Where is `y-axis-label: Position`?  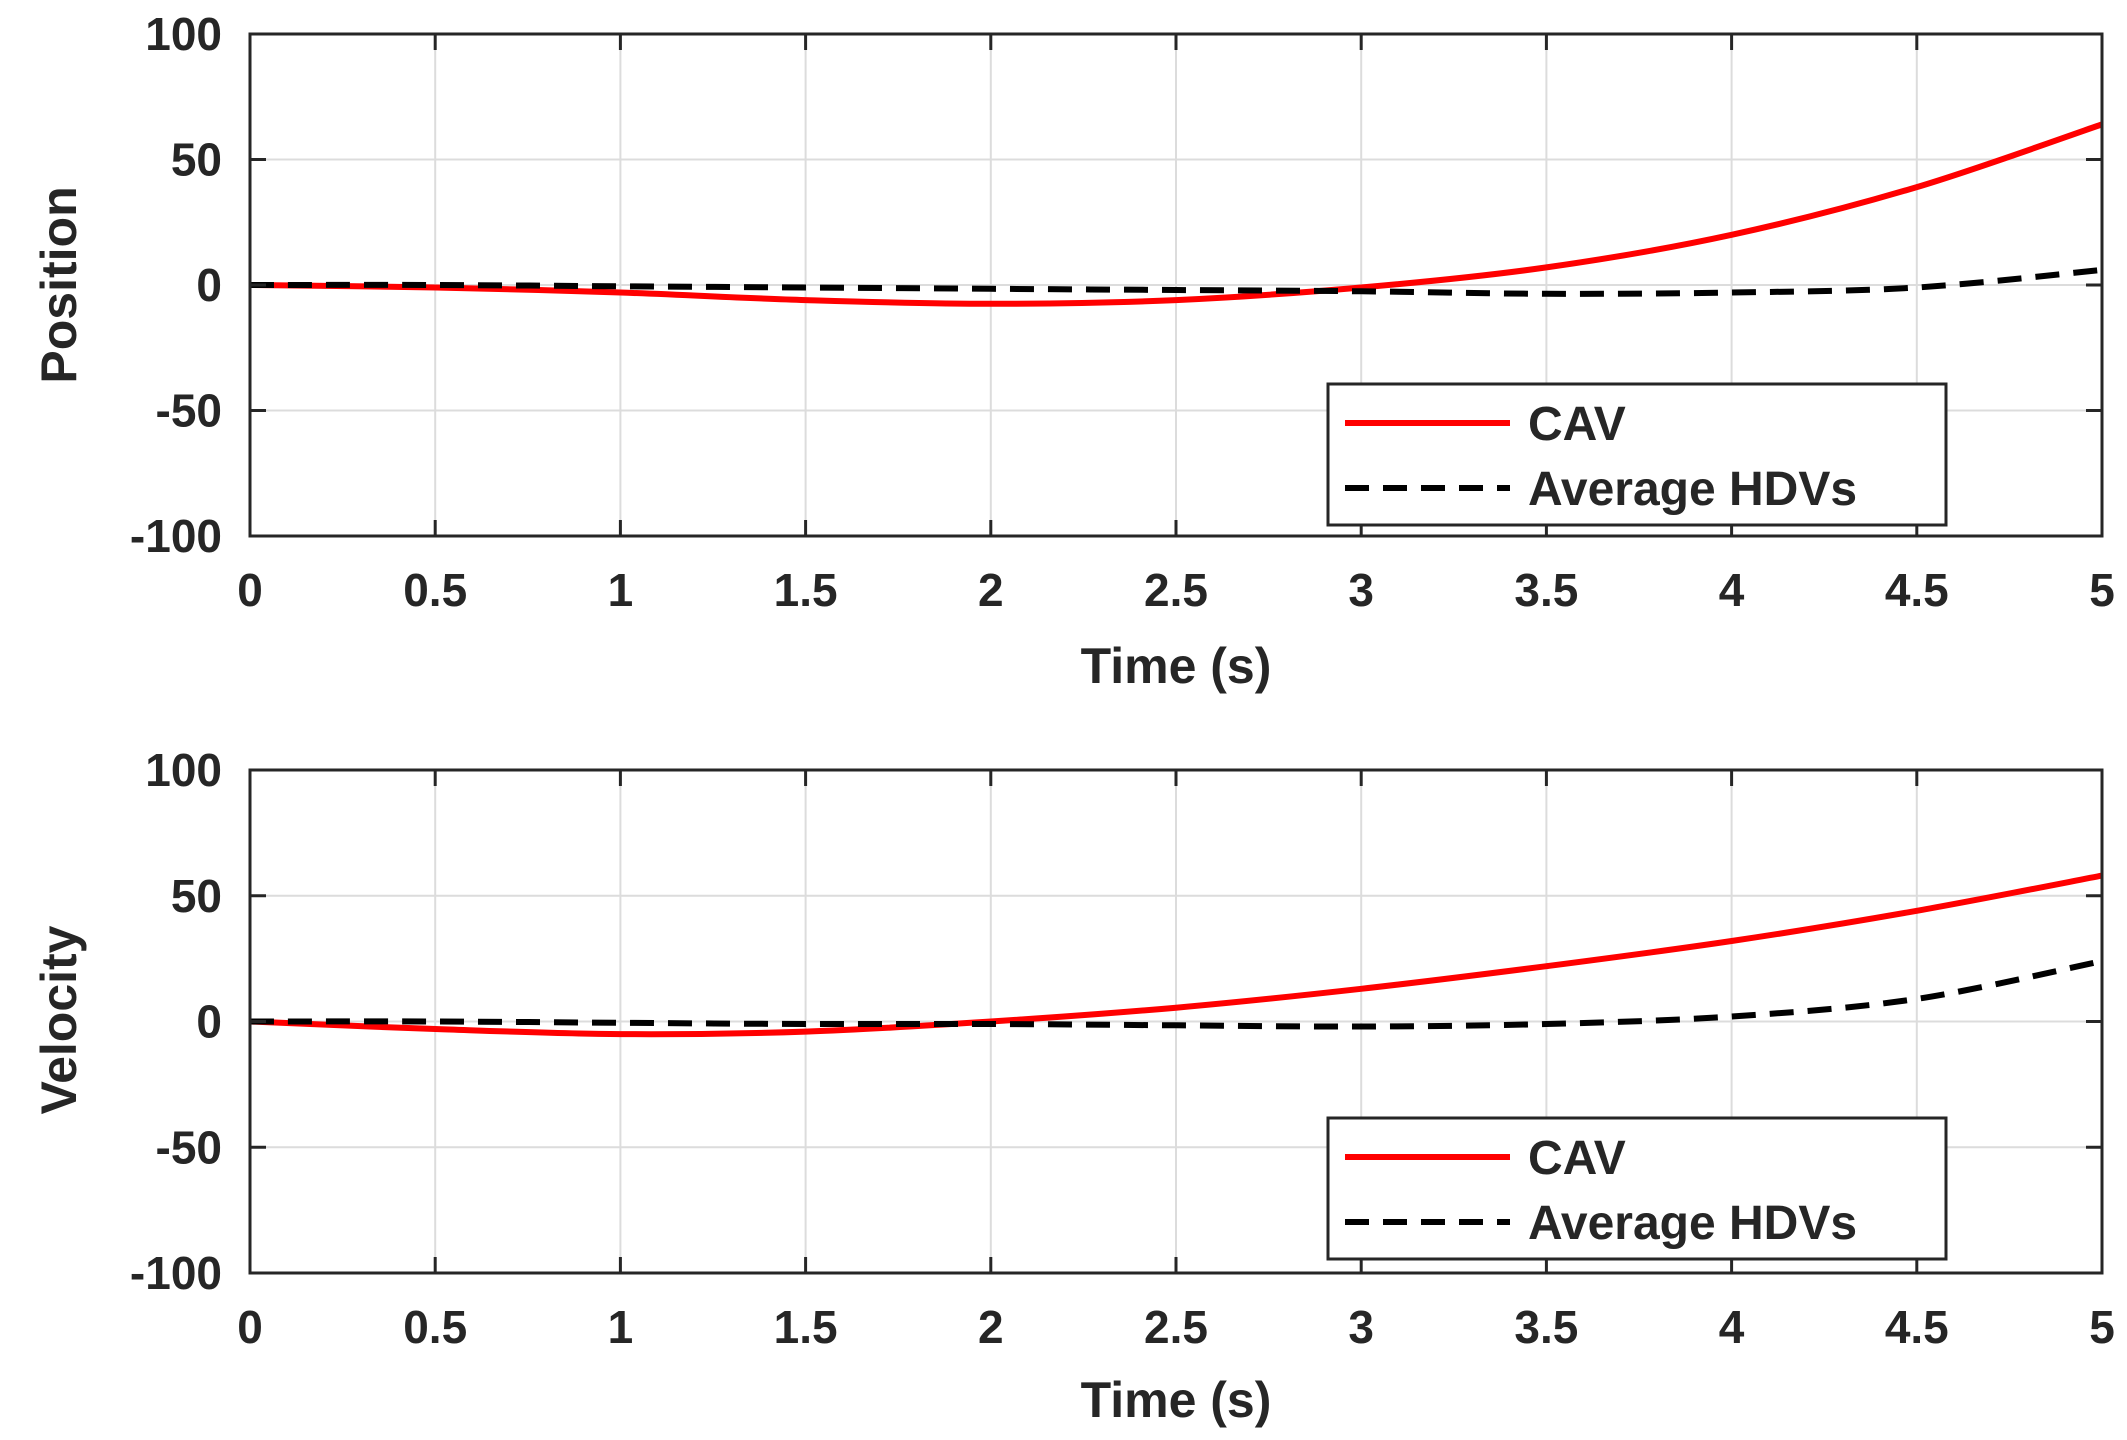 y-axis-label: Position is located at coordinates (59, 284).